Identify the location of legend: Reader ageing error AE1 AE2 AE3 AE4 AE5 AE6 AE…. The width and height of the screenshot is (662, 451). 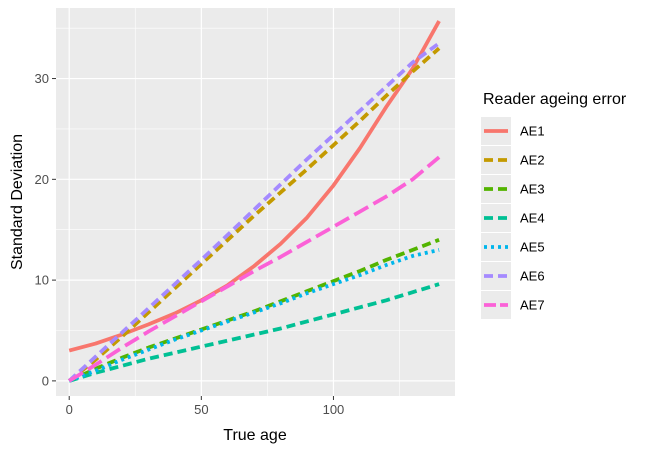
(554, 205).